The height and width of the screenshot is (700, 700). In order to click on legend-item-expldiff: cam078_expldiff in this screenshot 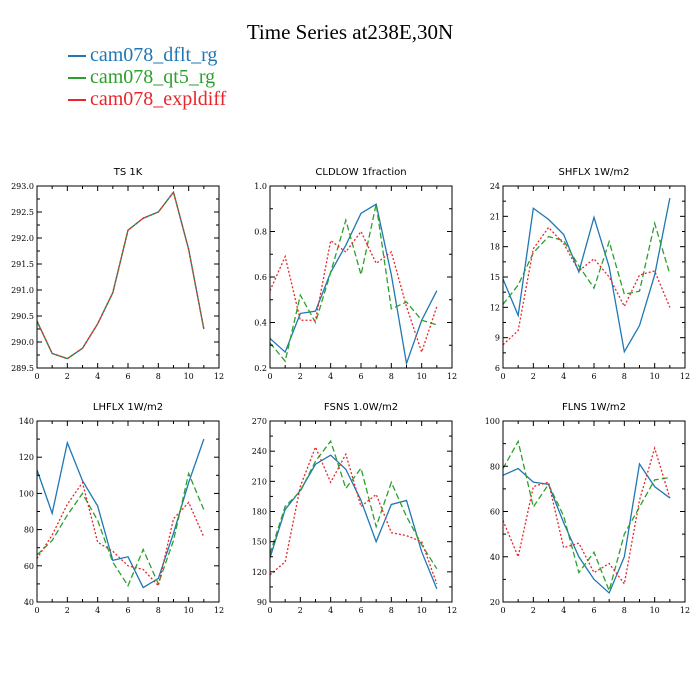, I will do `click(147, 100)`.